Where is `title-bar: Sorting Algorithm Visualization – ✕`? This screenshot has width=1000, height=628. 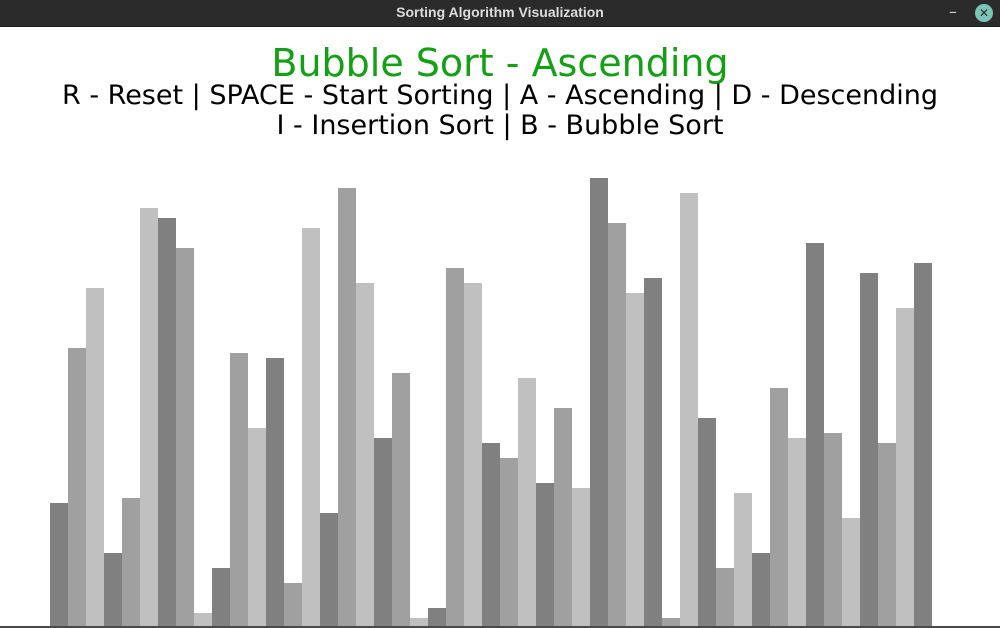 title-bar: Sorting Algorithm Visualization – ✕ is located at coordinates (500, 13).